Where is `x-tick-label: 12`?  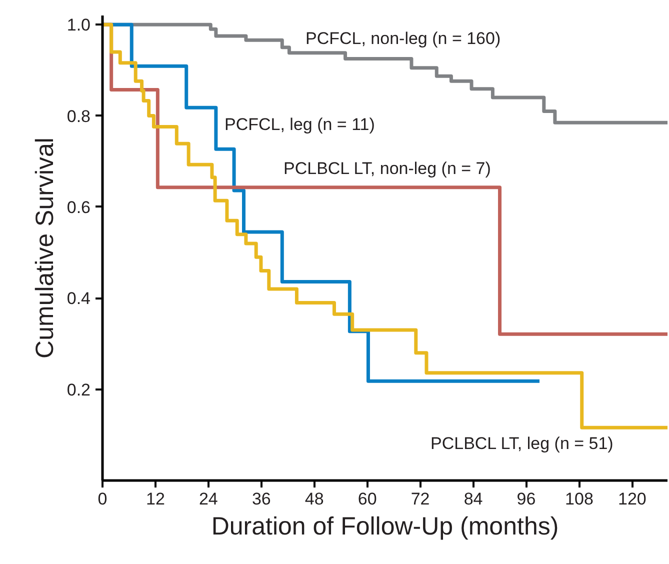 x-tick-label: 12 is located at coordinates (155, 499).